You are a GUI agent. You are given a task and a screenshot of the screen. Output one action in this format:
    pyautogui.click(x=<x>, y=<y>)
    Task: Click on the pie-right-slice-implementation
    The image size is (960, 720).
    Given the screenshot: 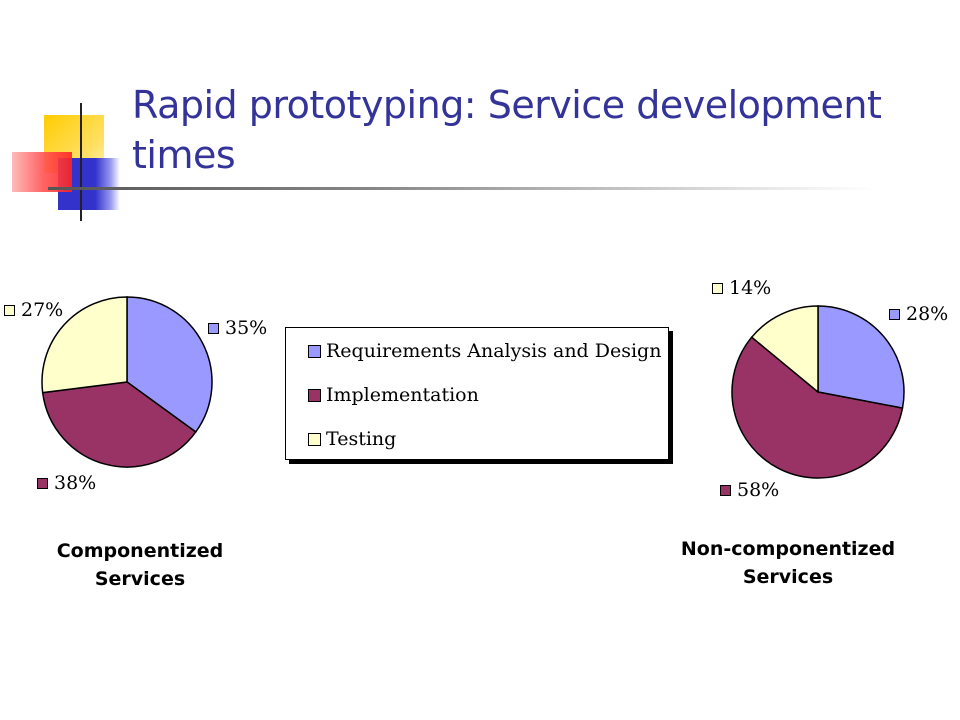 What is the action you would take?
    pyautogui.click(x=817, y=407)
    